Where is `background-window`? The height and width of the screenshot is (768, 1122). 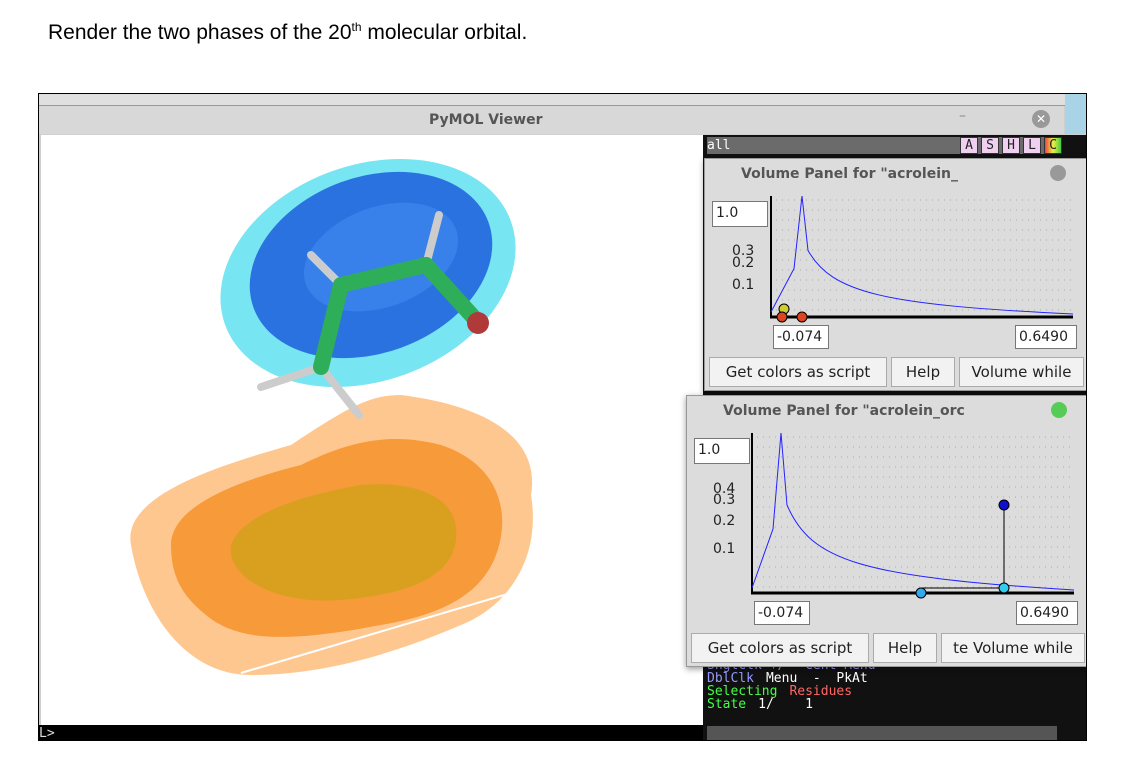
background-window is located at coordinates (562, 100).